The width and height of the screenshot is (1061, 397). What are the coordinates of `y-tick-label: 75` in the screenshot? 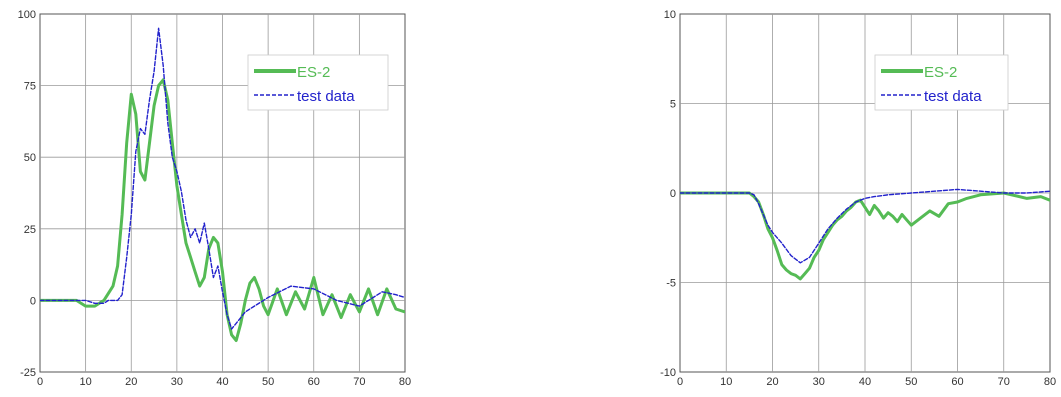 It's located at (30, 87).